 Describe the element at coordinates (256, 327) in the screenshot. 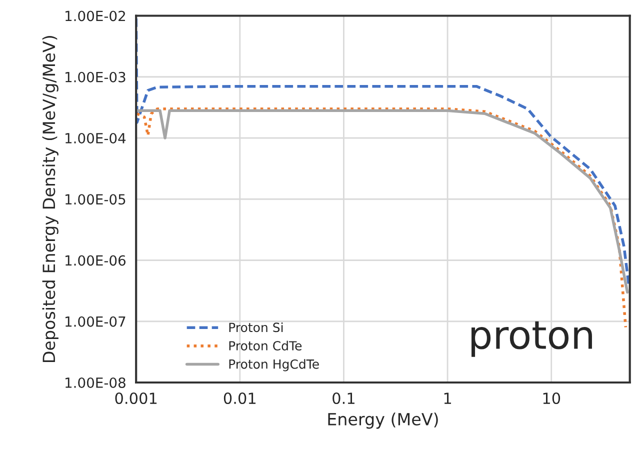

I see `legend-label: Proton Si` at that location.